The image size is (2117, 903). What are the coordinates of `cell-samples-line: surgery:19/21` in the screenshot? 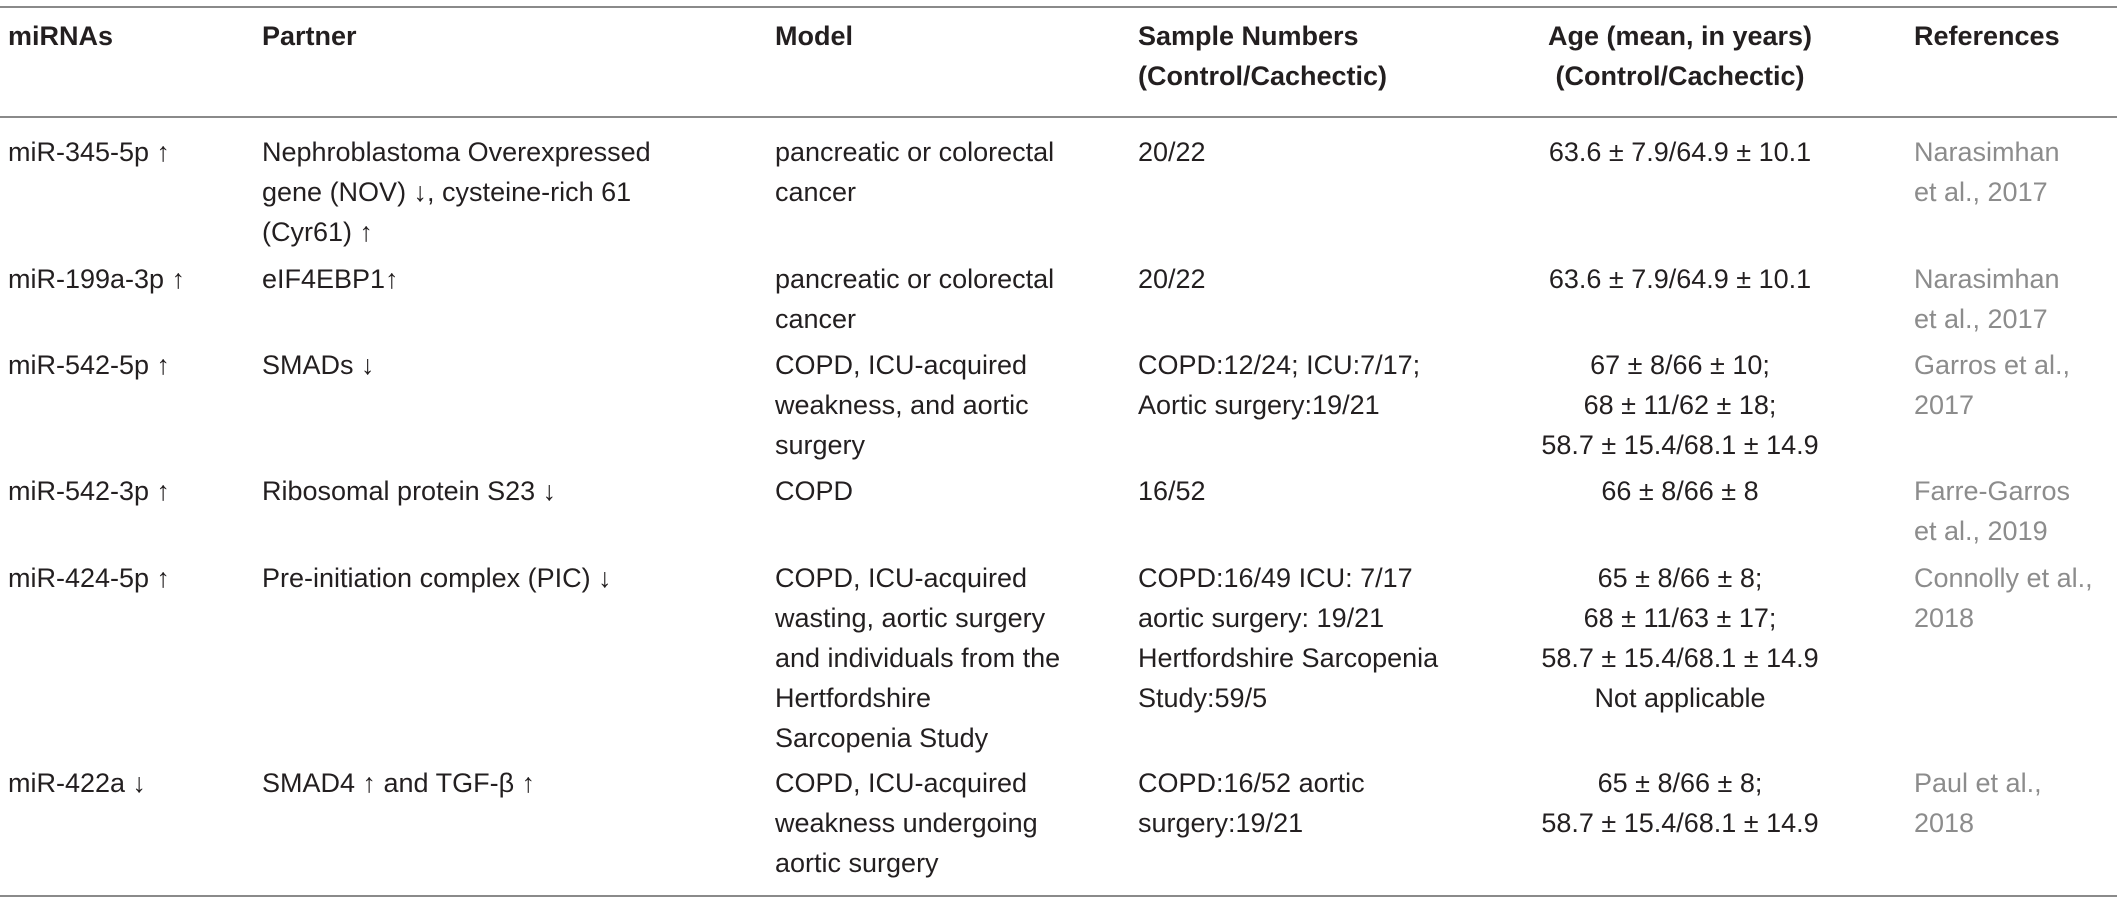 It's located at (1221, 823).